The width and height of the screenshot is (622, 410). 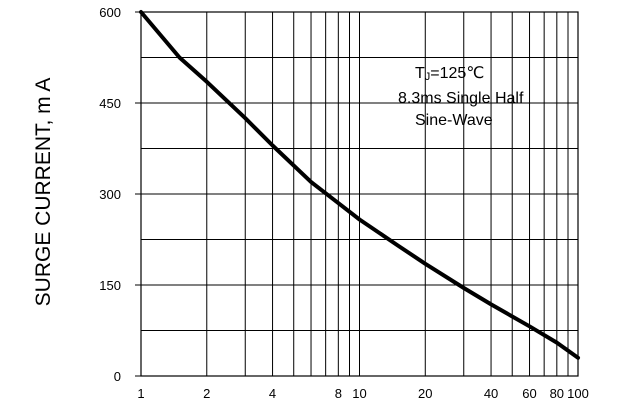 I want to click on x-tick-label: 100, so click(x=578, y=393).